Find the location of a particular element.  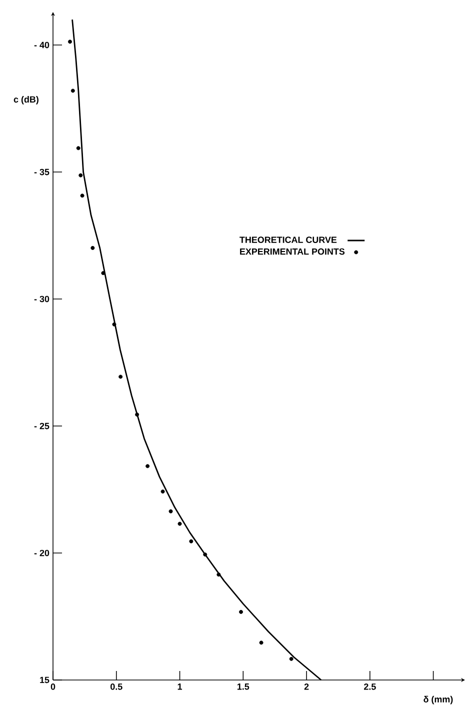

legend-label: THEORETICAL CURVE is located at coordinates (288, 239).